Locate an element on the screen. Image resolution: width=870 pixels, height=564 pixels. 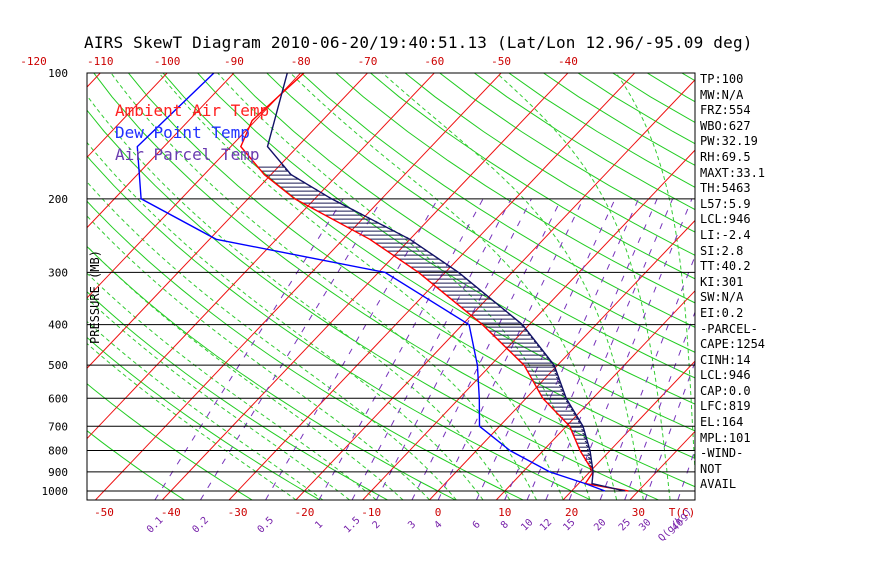
bottom-temp-tick-label: -10 is located at coordinates (371, 512).